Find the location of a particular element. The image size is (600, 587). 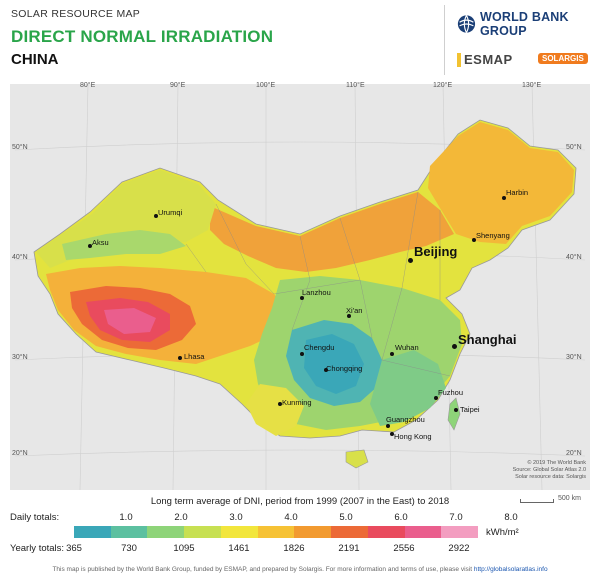

esmap-logo: ESMAP is located at coordinates (485, 59).